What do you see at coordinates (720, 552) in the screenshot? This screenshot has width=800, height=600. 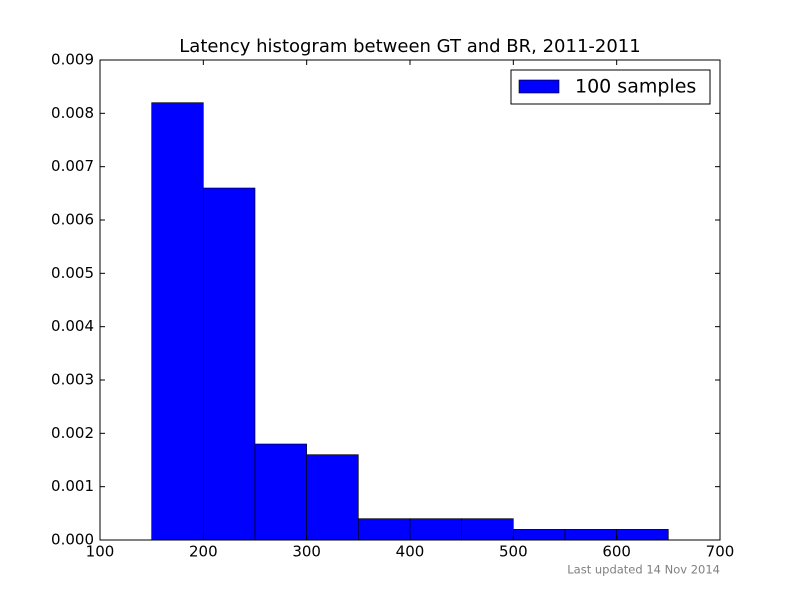 I see `x-tick-label: 700` at bounding box center [720, 552].